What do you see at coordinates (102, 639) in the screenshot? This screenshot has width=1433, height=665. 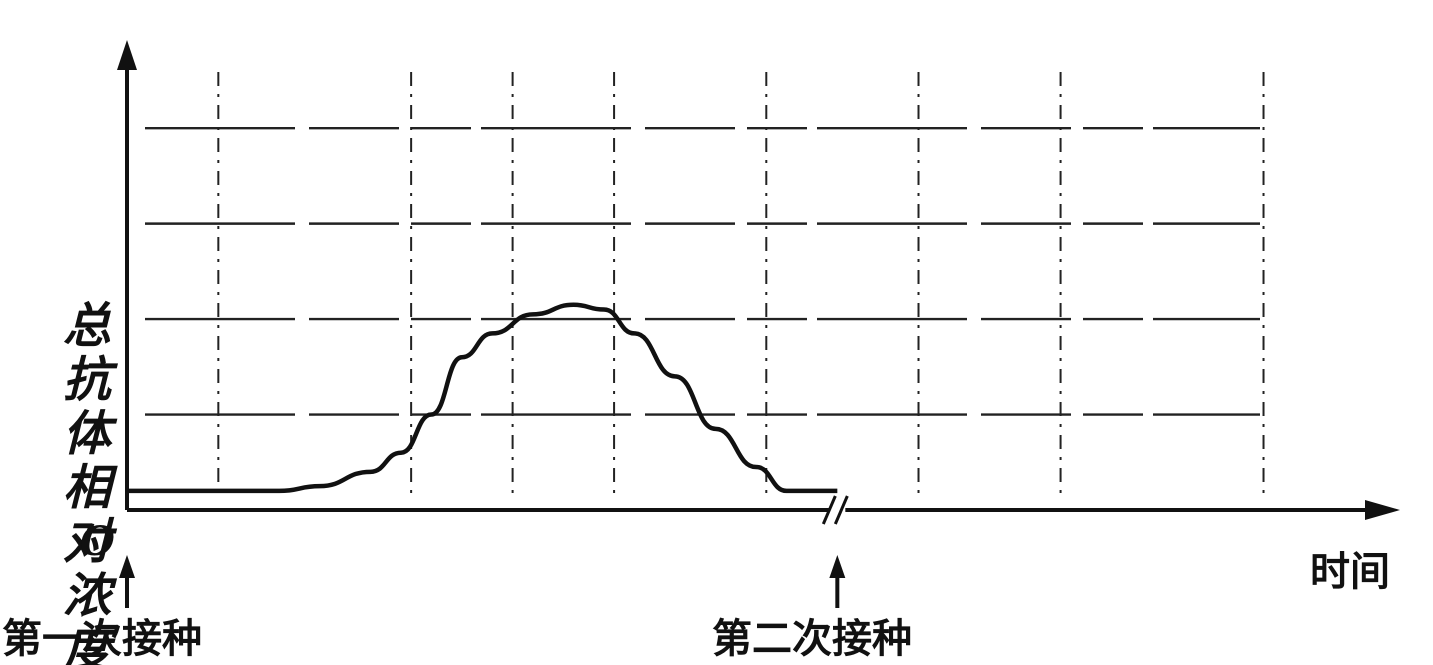 I see `annotation-first-inoculation: 第一次接种` at bounding box center [102, 639].